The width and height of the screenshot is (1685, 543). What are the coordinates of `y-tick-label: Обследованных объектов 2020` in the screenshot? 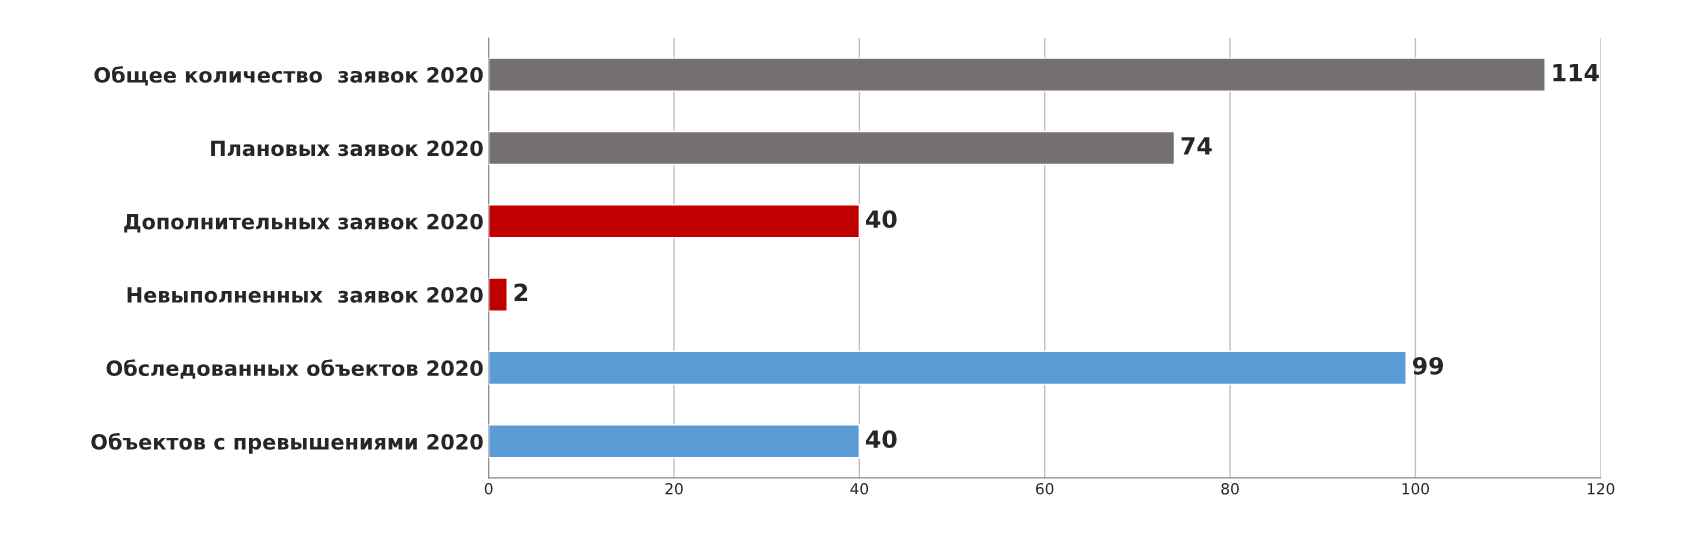 It's located at (294, 369).